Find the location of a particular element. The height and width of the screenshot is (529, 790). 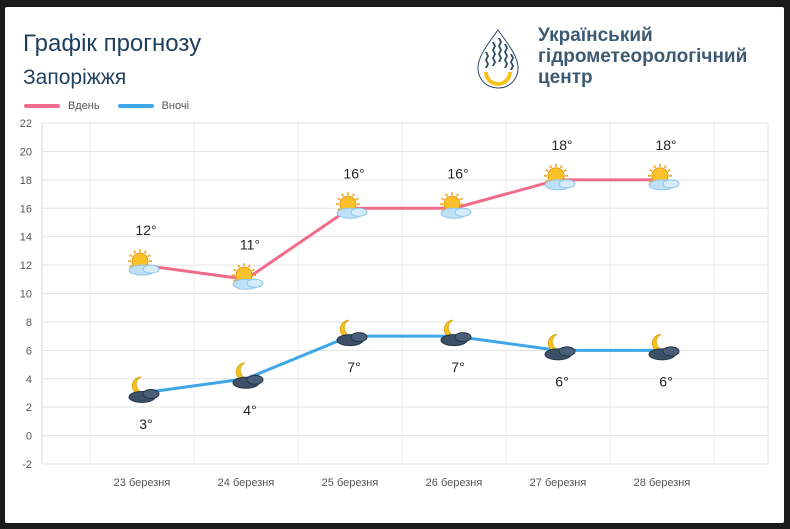

organization-name: Український гідрометеорологічний центр is located at coordinates (642, 56).